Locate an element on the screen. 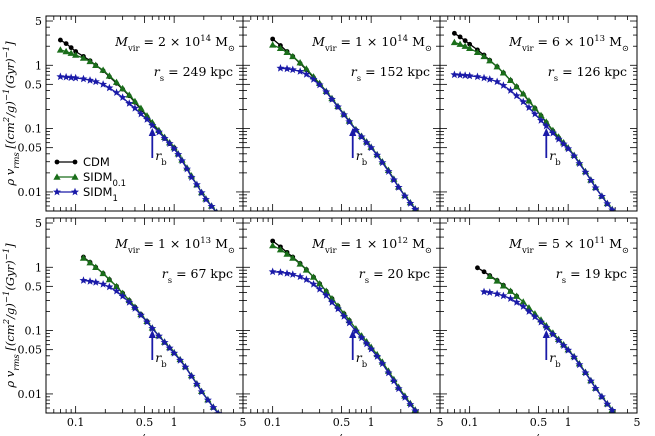 The height and width of the screenshot is (436, 655). panel-rs-label: rs = 19 kpc is located at coordinates (591, 276).